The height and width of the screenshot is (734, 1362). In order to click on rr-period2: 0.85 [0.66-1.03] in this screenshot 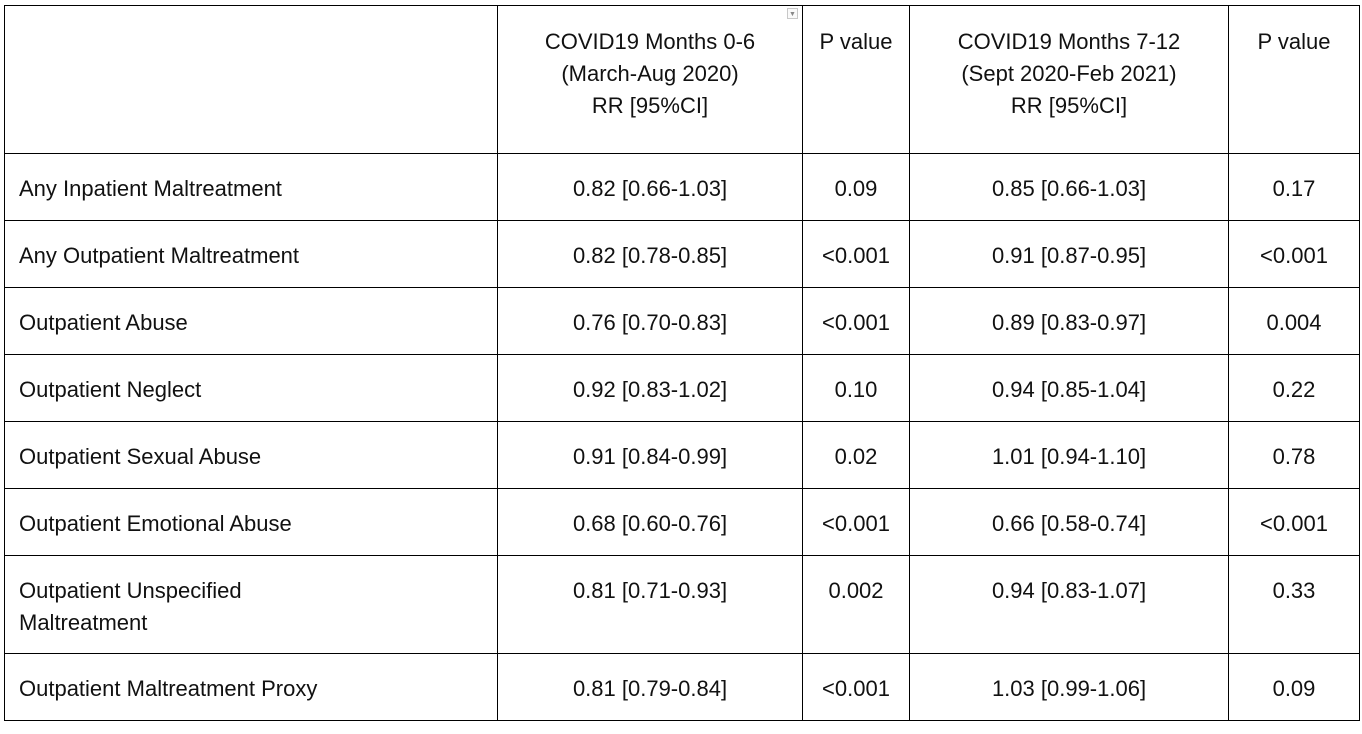, I will do `click(1069, 187)`.